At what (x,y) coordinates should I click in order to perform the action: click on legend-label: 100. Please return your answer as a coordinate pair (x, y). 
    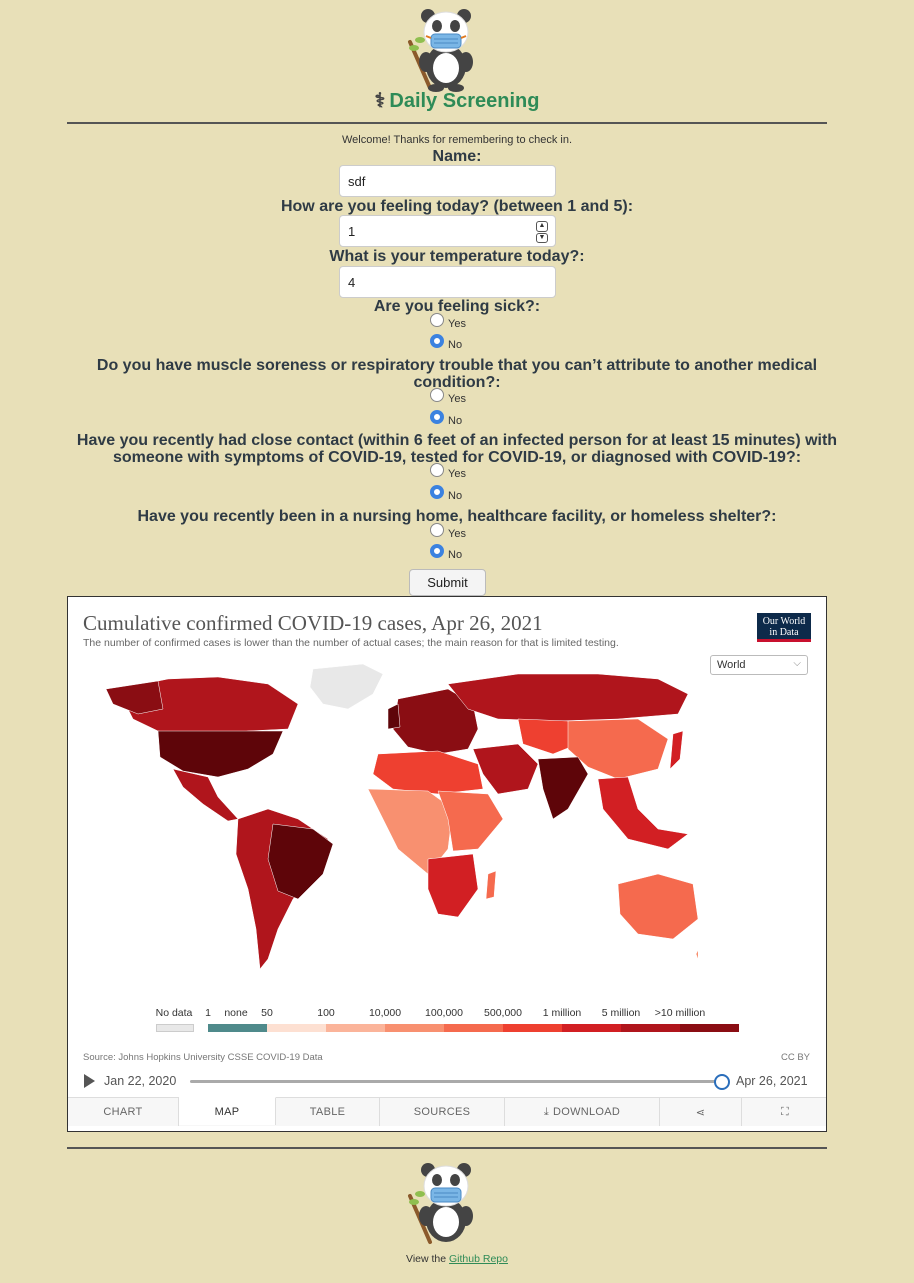
    Looking at the image, I should click on (326, 1013).